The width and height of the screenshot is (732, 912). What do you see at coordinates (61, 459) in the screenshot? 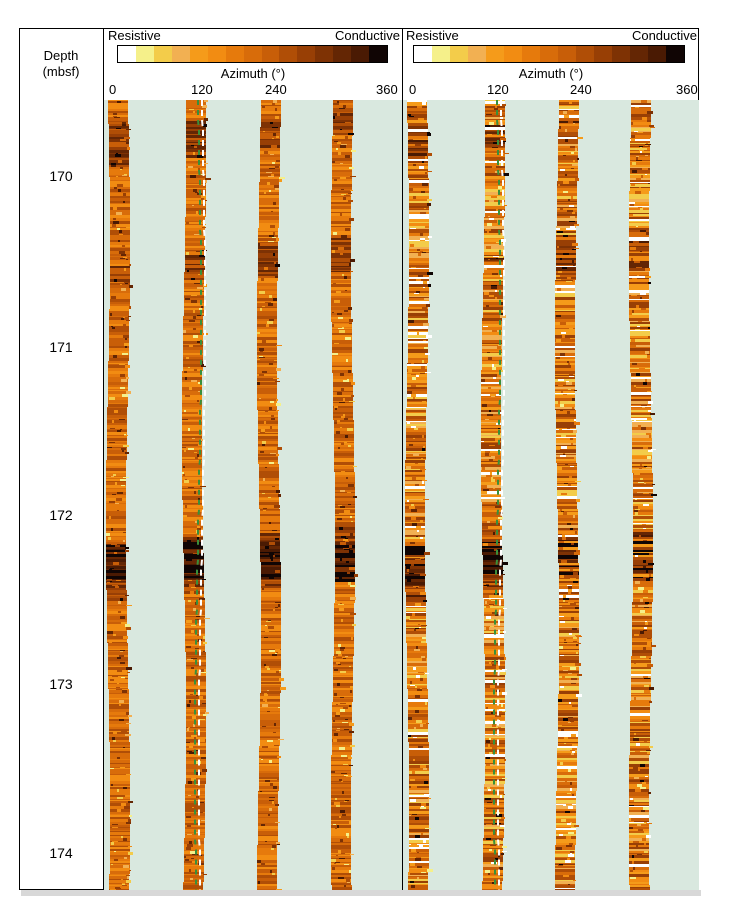
I see `depth-track: Depth (mbsf) 170 171 172 173 174` at bounding box center [61, 459].